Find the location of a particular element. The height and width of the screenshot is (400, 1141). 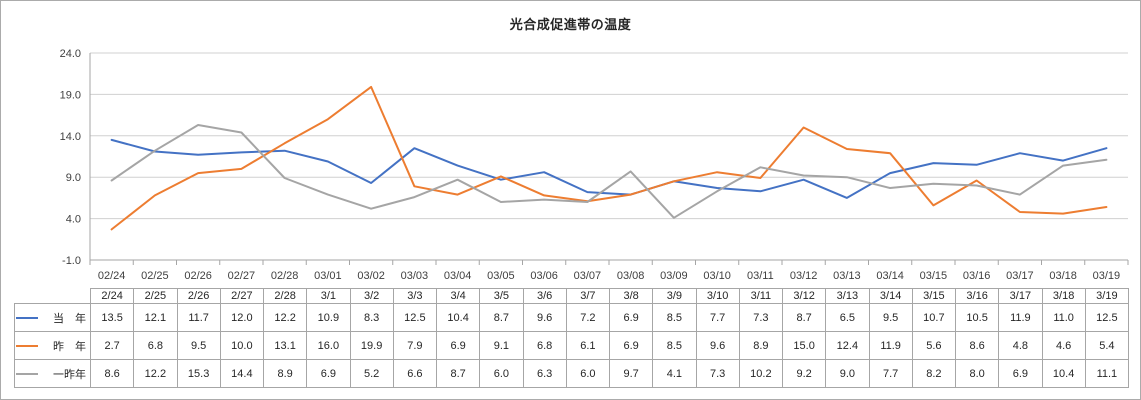

table-value-cell: 9.7 is located at coordinates (631, 373).